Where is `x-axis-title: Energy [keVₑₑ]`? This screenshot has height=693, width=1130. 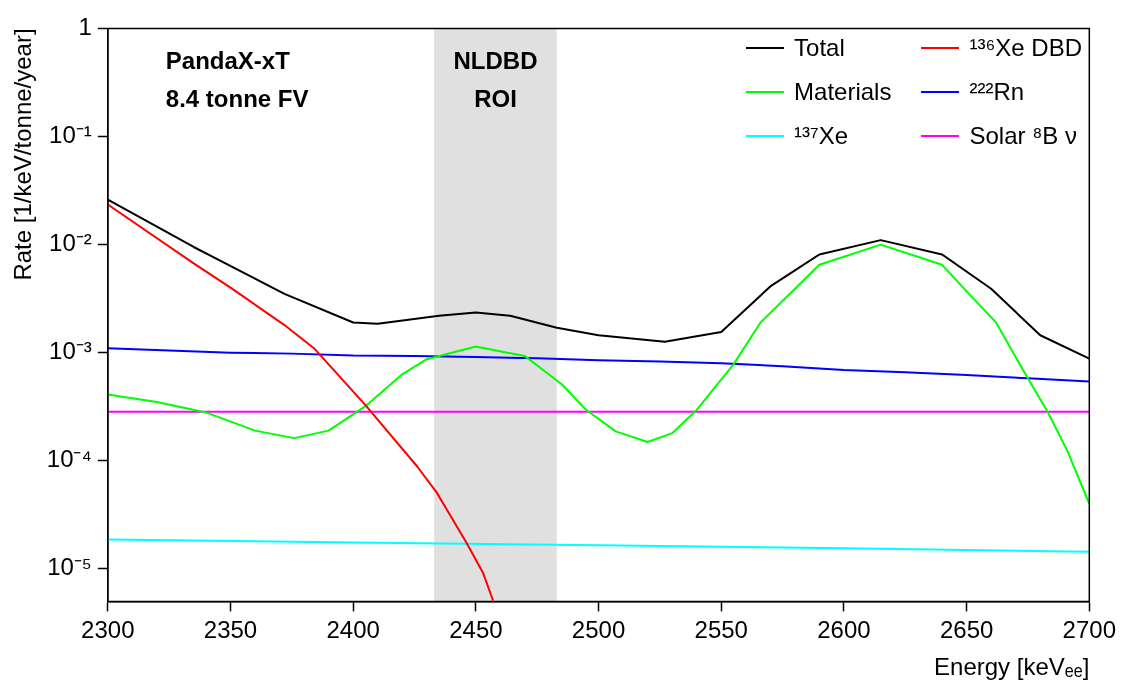 x-axis-title: Energy [keVₑₑ] is located at coordinates (1012, 667).